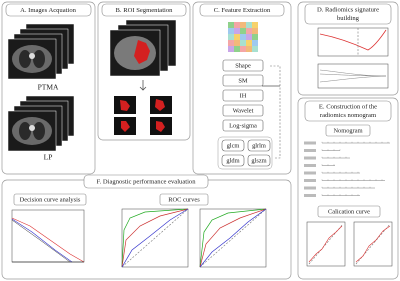 The height and width of the screenshot is (281, 400). What do you see at coordinates (353, 76) in the screenshot?
I see `coef-paths` at bounding box center [353, 76].